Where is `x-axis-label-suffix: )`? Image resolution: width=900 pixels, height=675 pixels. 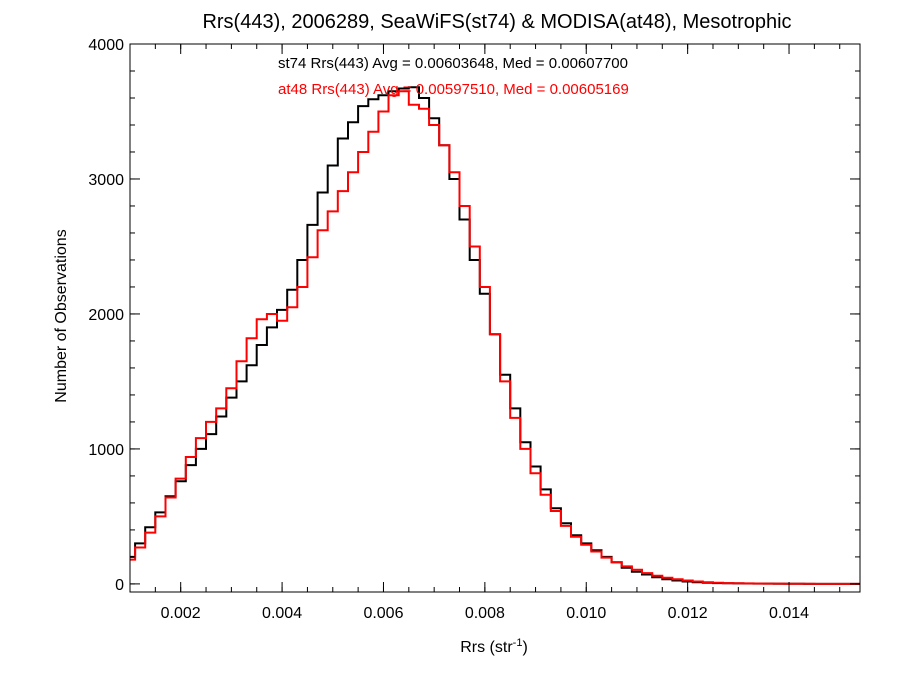
x-axis-label-suffix: ) is located at coordinates (524, 647).